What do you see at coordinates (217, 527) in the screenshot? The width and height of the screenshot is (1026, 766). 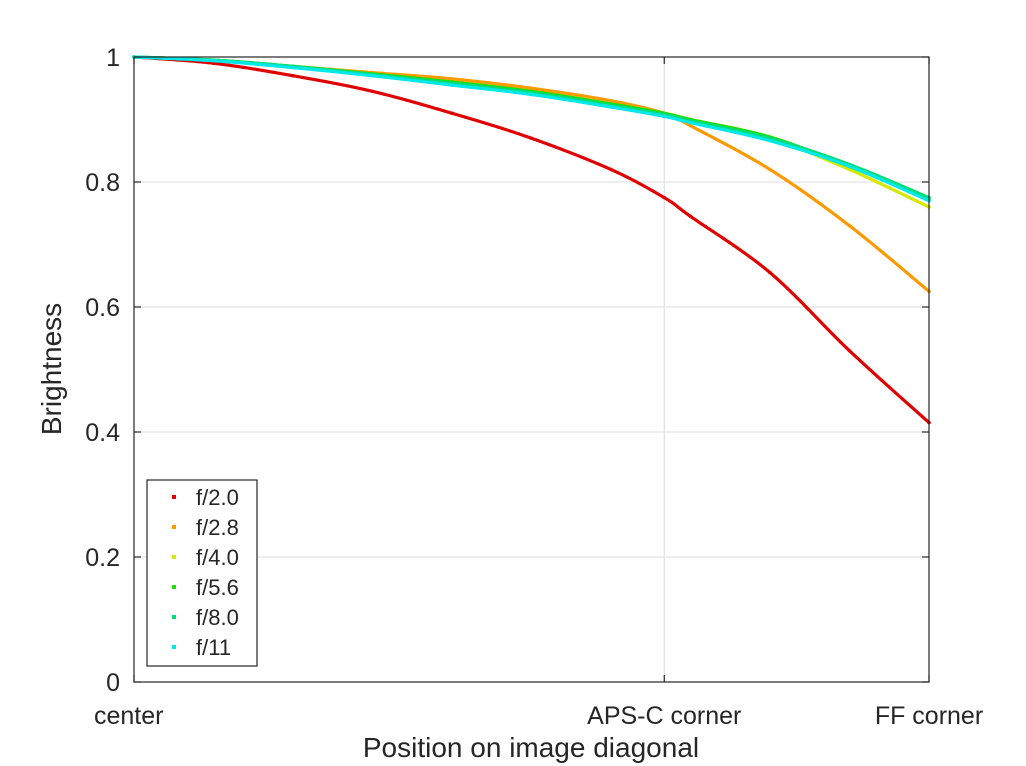 I see `legend-label: f/2.8` at bounding box center [217, 527].